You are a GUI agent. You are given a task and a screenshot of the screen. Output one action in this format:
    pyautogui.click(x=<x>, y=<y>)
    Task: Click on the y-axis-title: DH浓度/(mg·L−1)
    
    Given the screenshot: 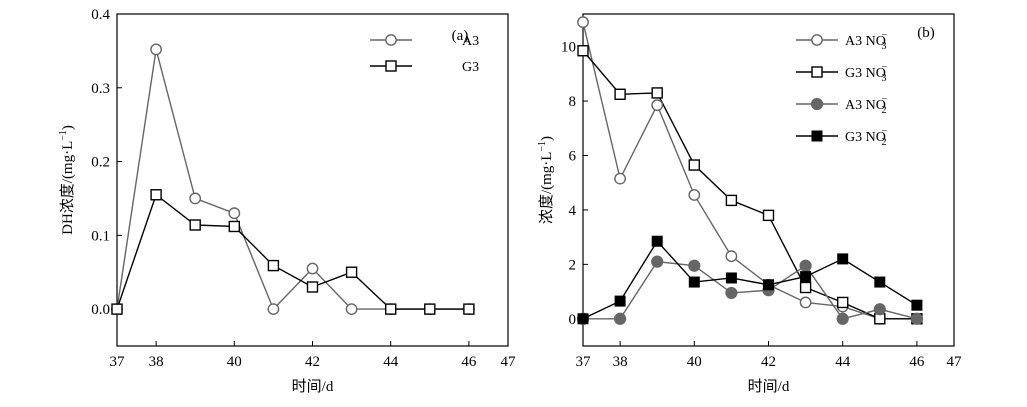 What is the action you would take?
    pyautogui.click(x=67, y=180)
    